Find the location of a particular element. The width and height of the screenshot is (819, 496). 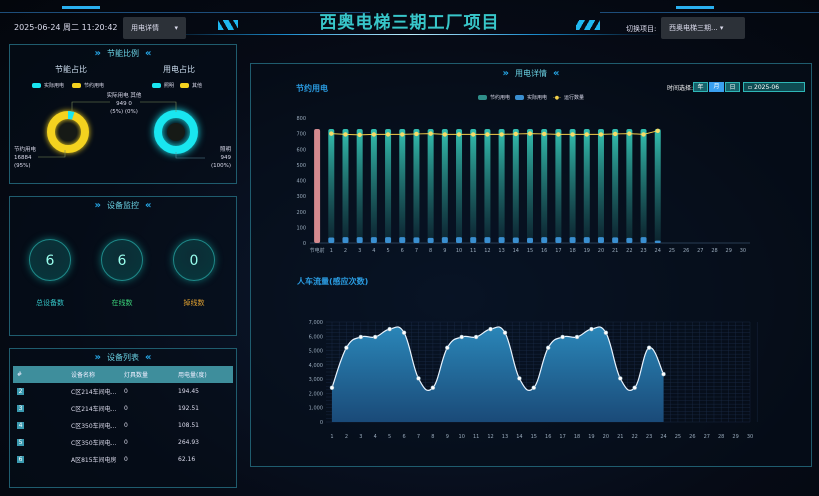

view-select: 用电详情 ▾ is located at coordinates (154, 28).